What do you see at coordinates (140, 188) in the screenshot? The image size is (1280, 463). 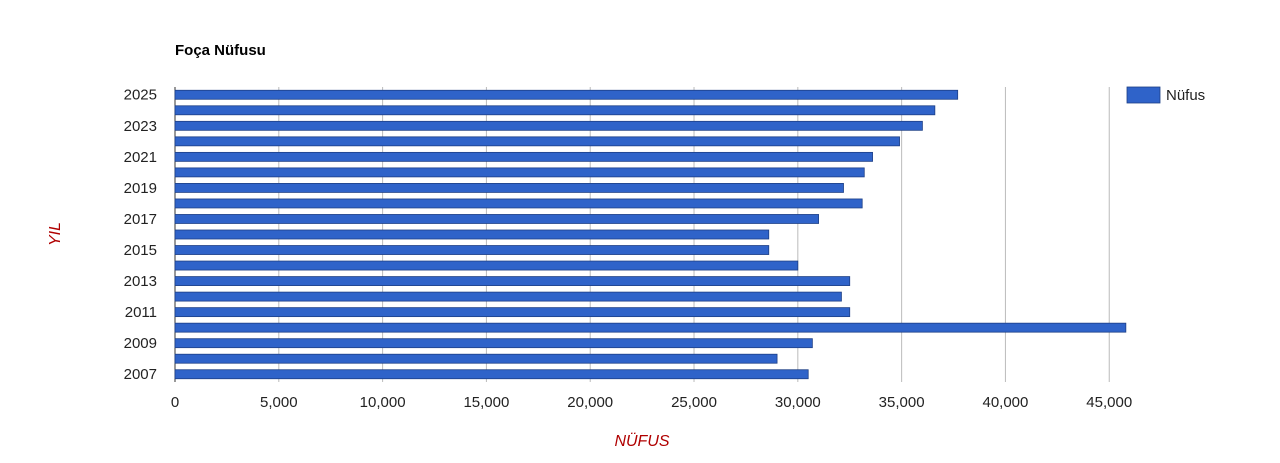 I see `y-tick-label: 2019` at bounding box center [140, 188].